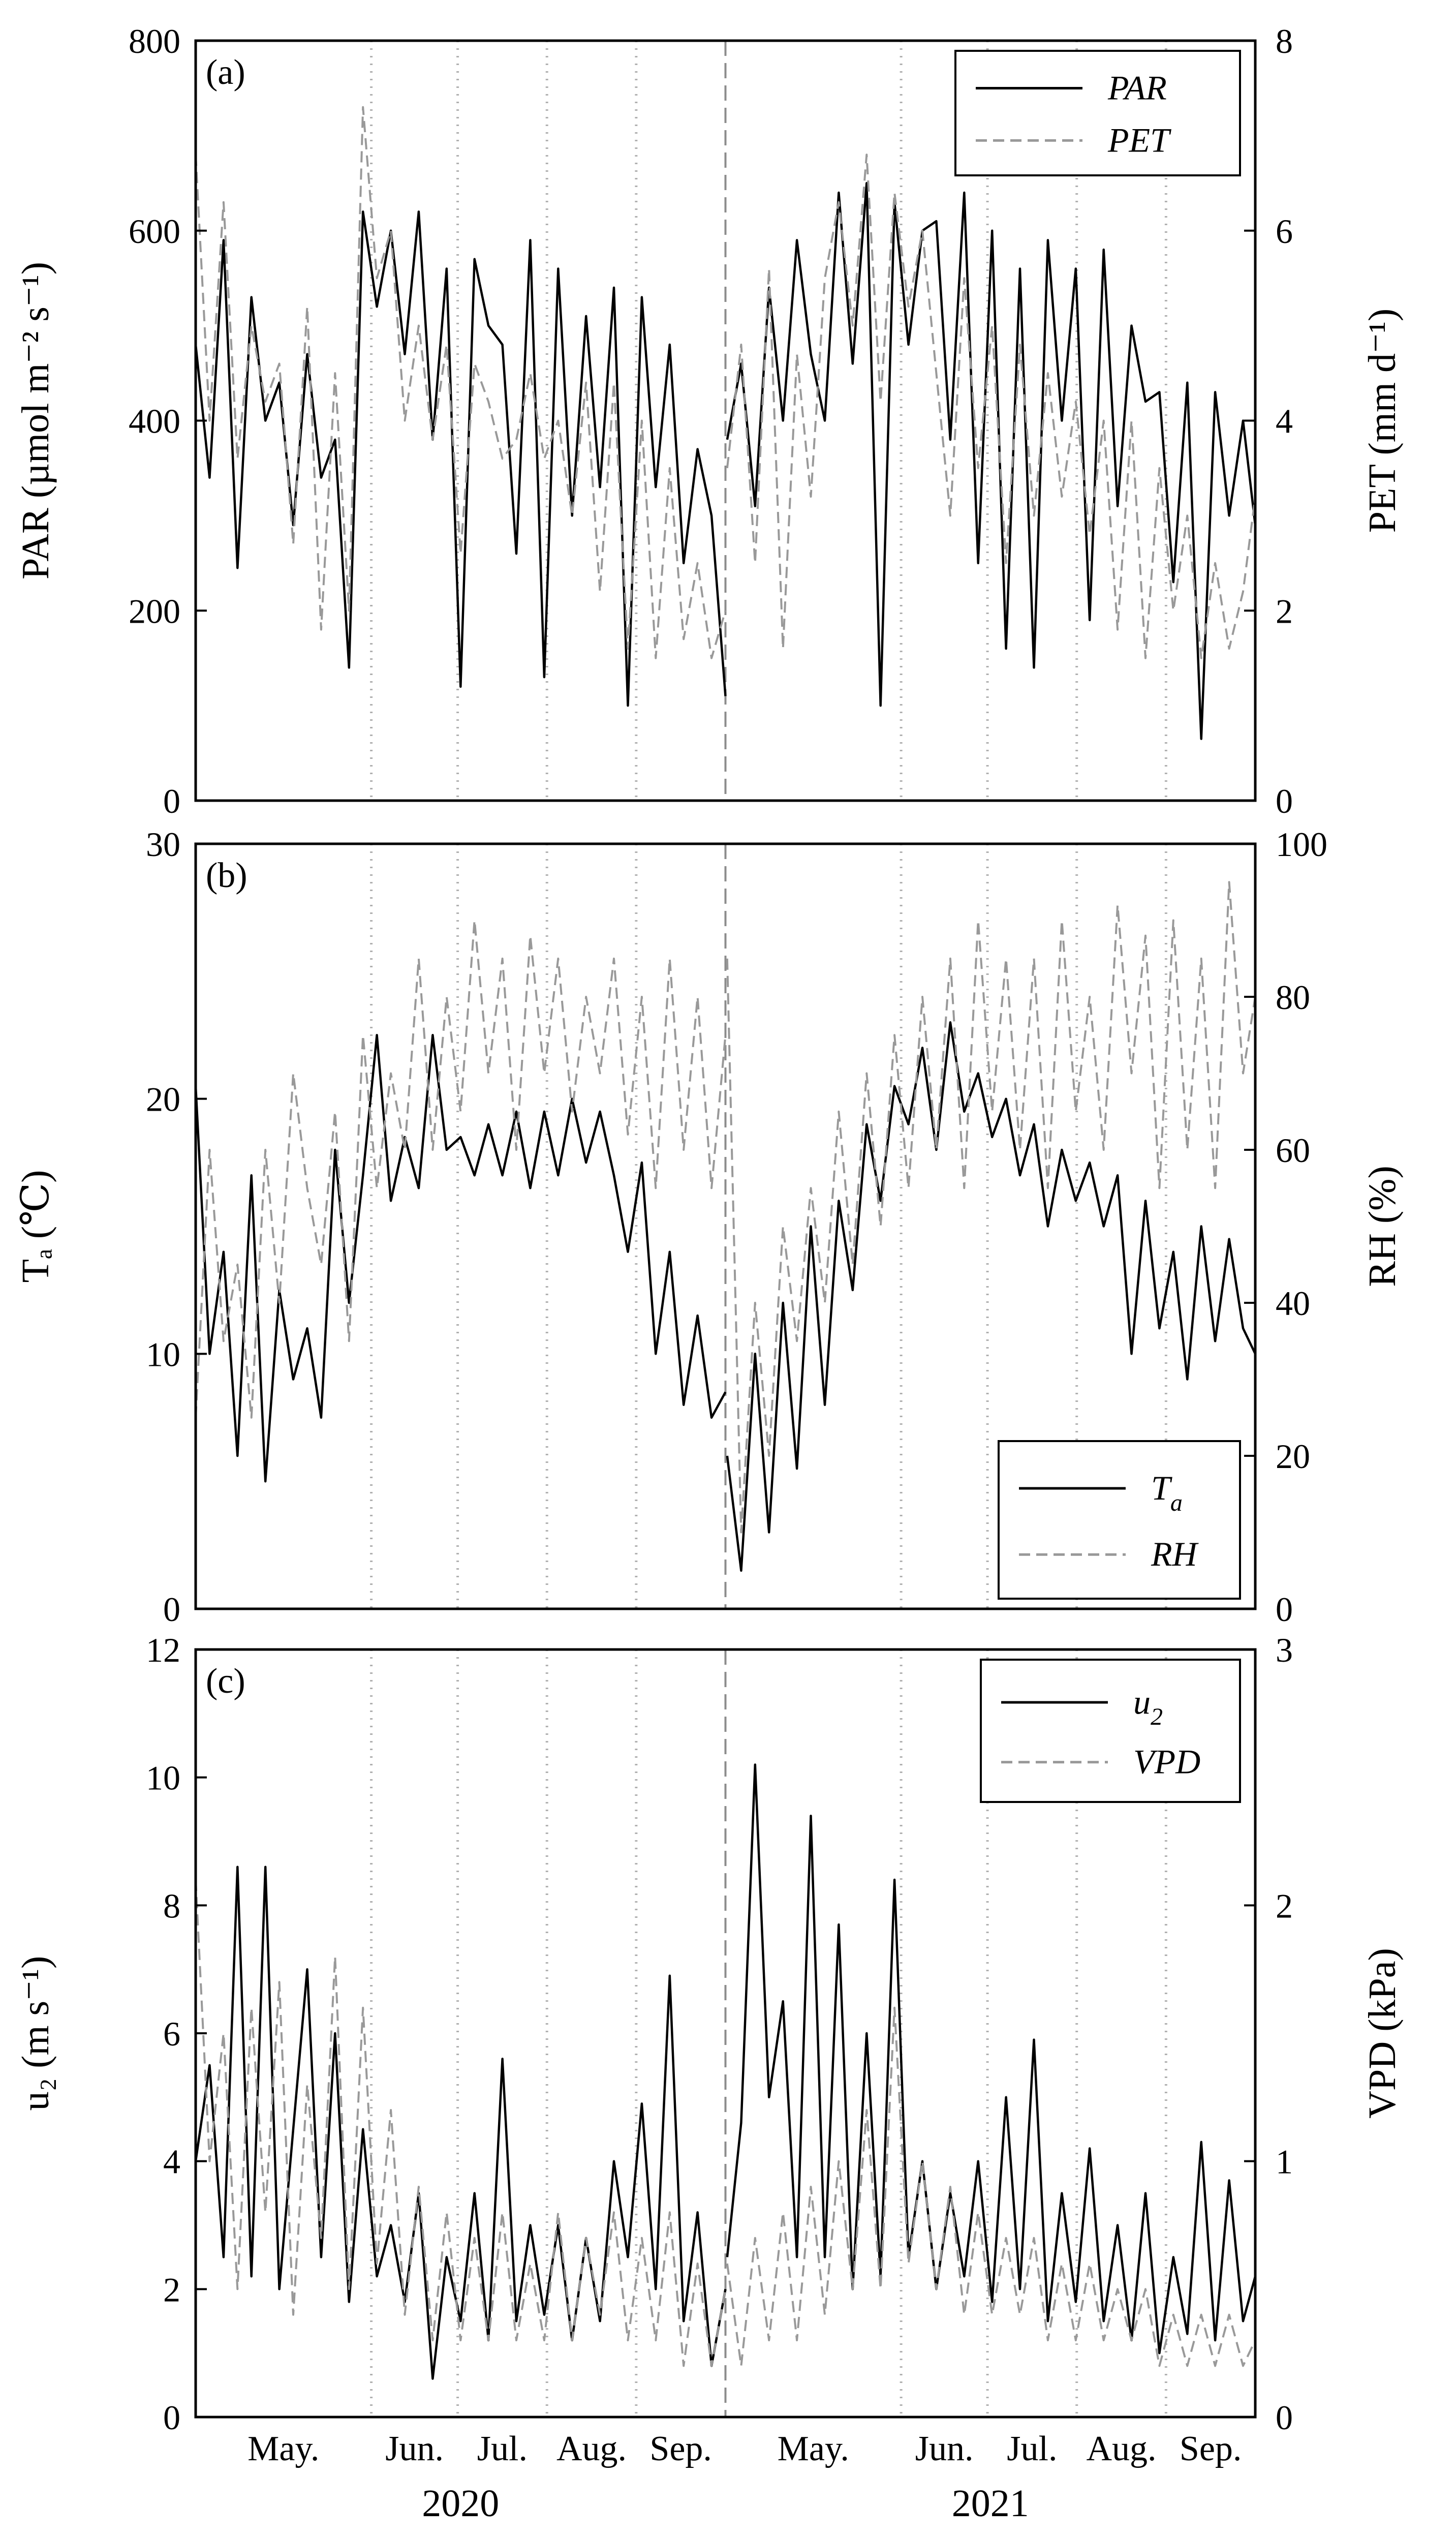  What do you see at coordinates (1284, 2162) in the screenshot?
I see `y-right-tick-label: 1` at bounding box center [1284, 2162].